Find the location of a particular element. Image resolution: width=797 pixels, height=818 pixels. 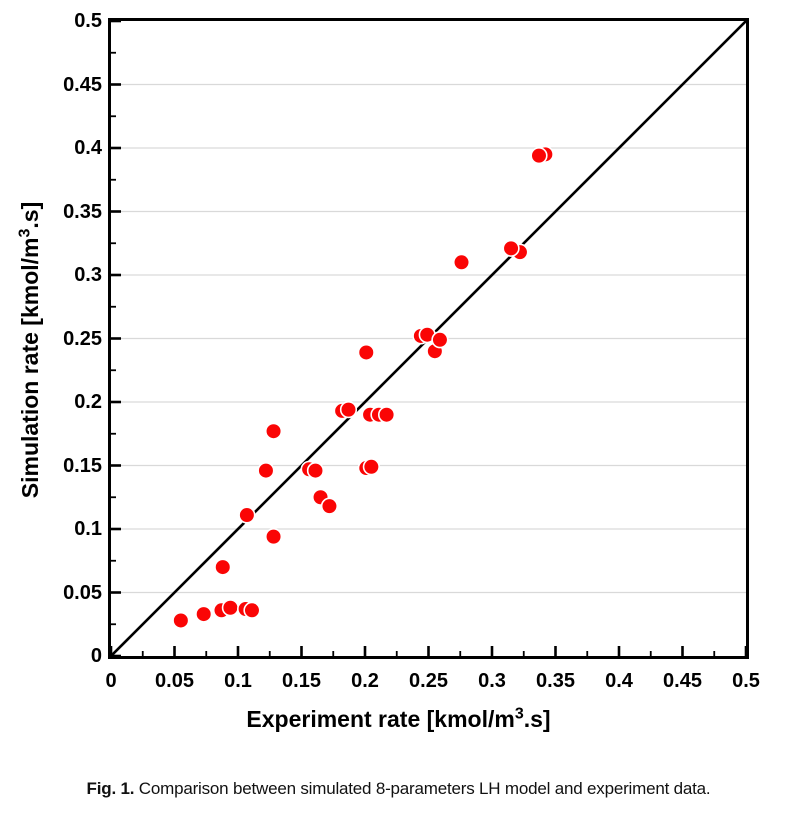

x-tick-label: 0.25 is located at coordinates (428, 681).